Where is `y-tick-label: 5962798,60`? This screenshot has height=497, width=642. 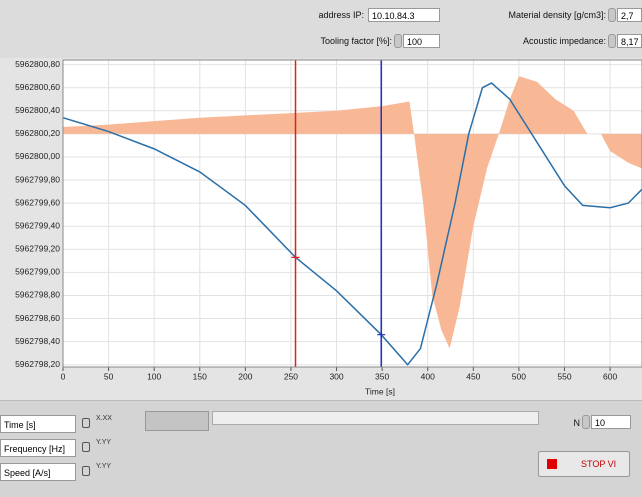
y-tick-label: 5962798,60 is located at coordinates (37, 318).